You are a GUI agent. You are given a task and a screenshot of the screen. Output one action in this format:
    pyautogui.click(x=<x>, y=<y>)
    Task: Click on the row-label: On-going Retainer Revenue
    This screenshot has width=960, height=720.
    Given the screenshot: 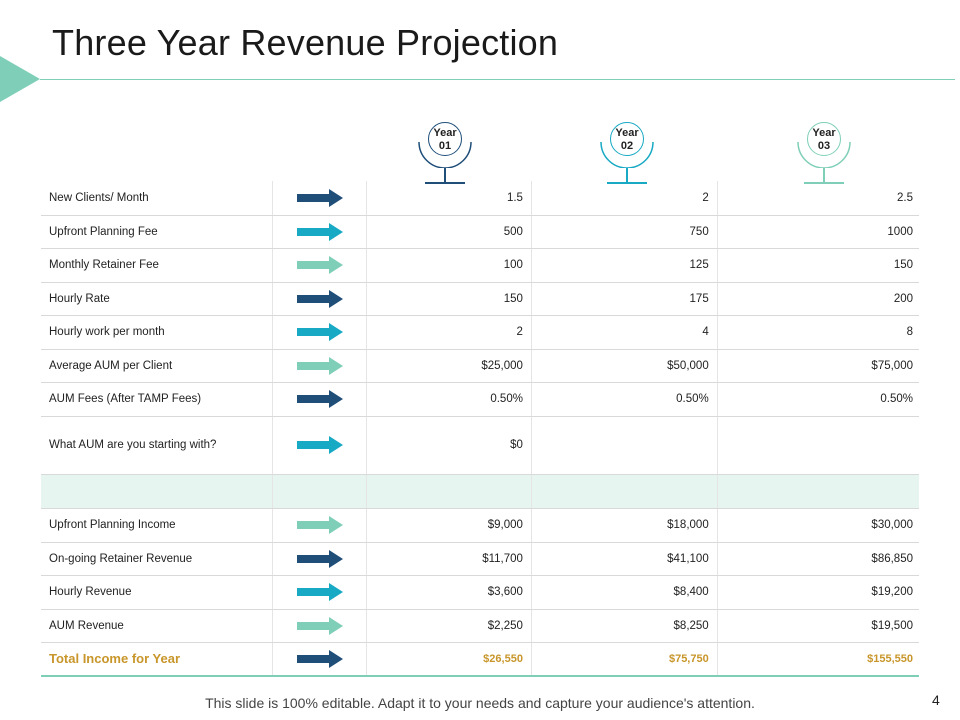 What is the action you would take?
    pyautogui.click(x=157, y=559)
    